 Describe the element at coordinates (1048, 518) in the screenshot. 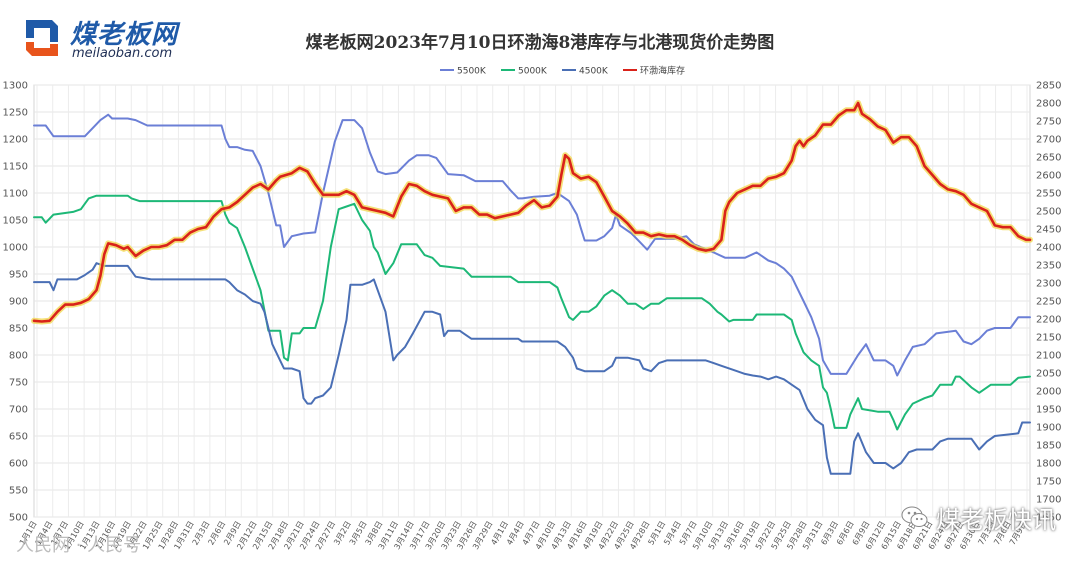

I see `right-tick-label: 1650` at that location.